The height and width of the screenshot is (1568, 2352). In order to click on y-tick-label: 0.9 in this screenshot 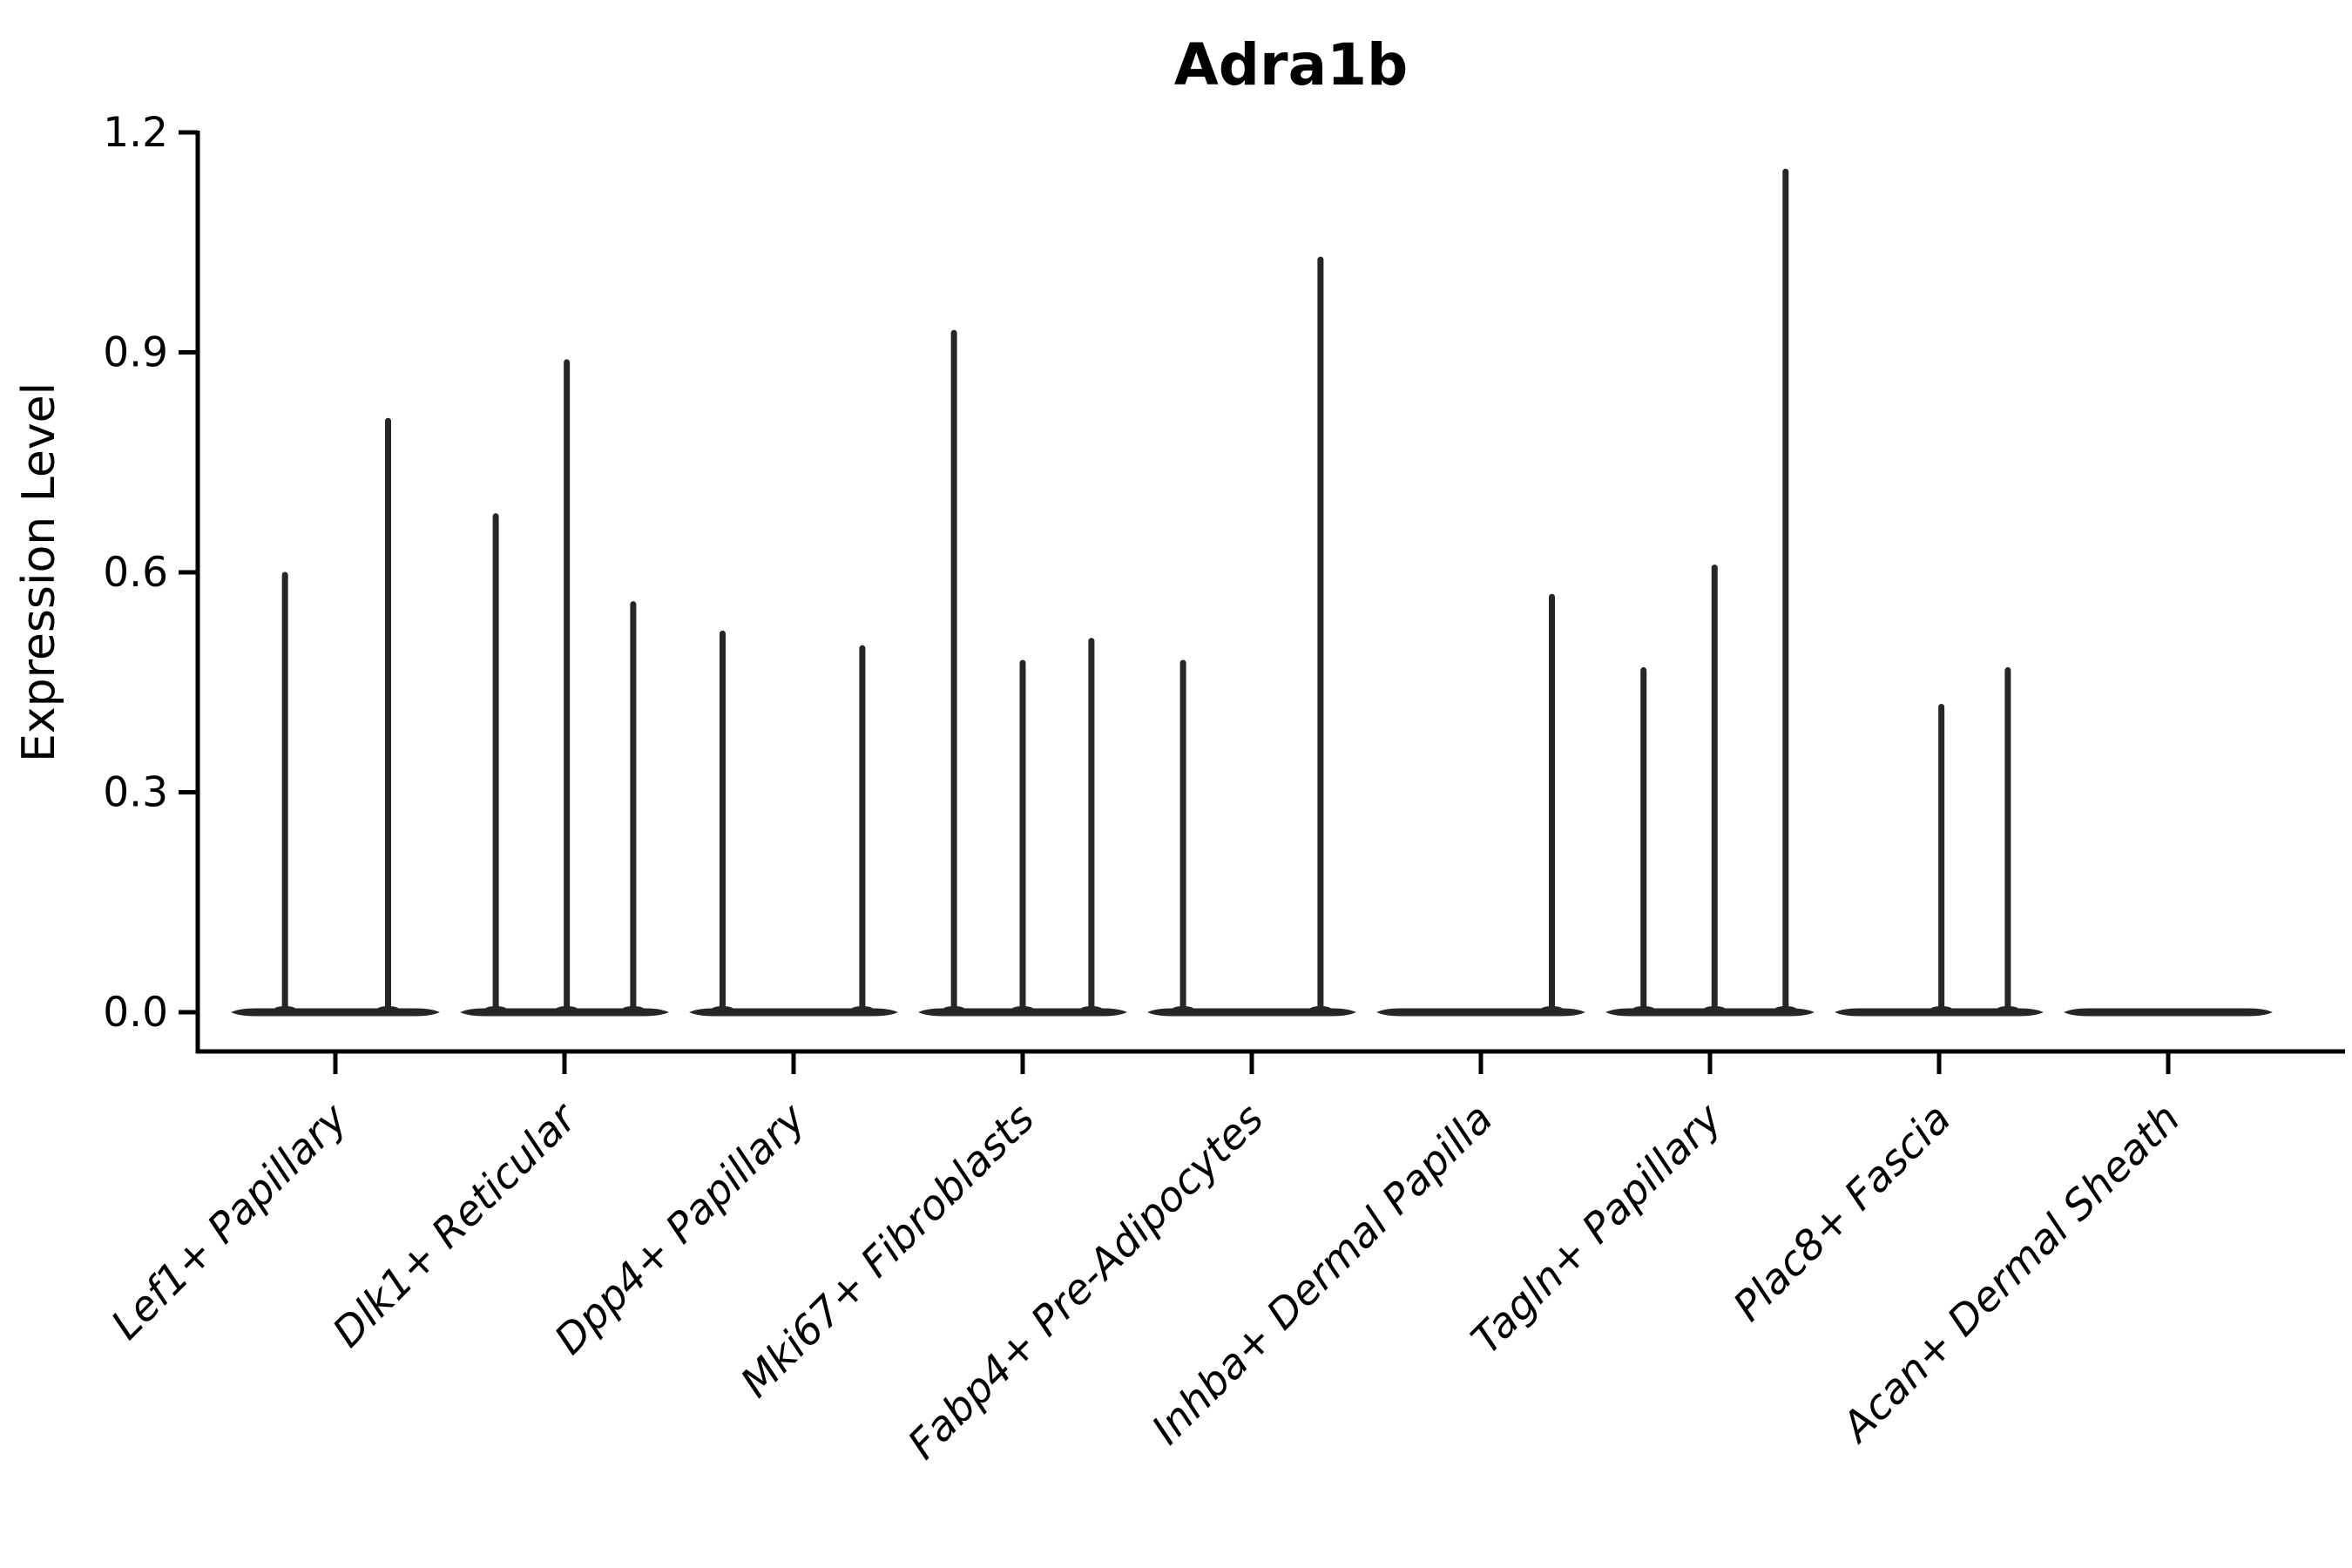, I will do `click(135, 352)`.